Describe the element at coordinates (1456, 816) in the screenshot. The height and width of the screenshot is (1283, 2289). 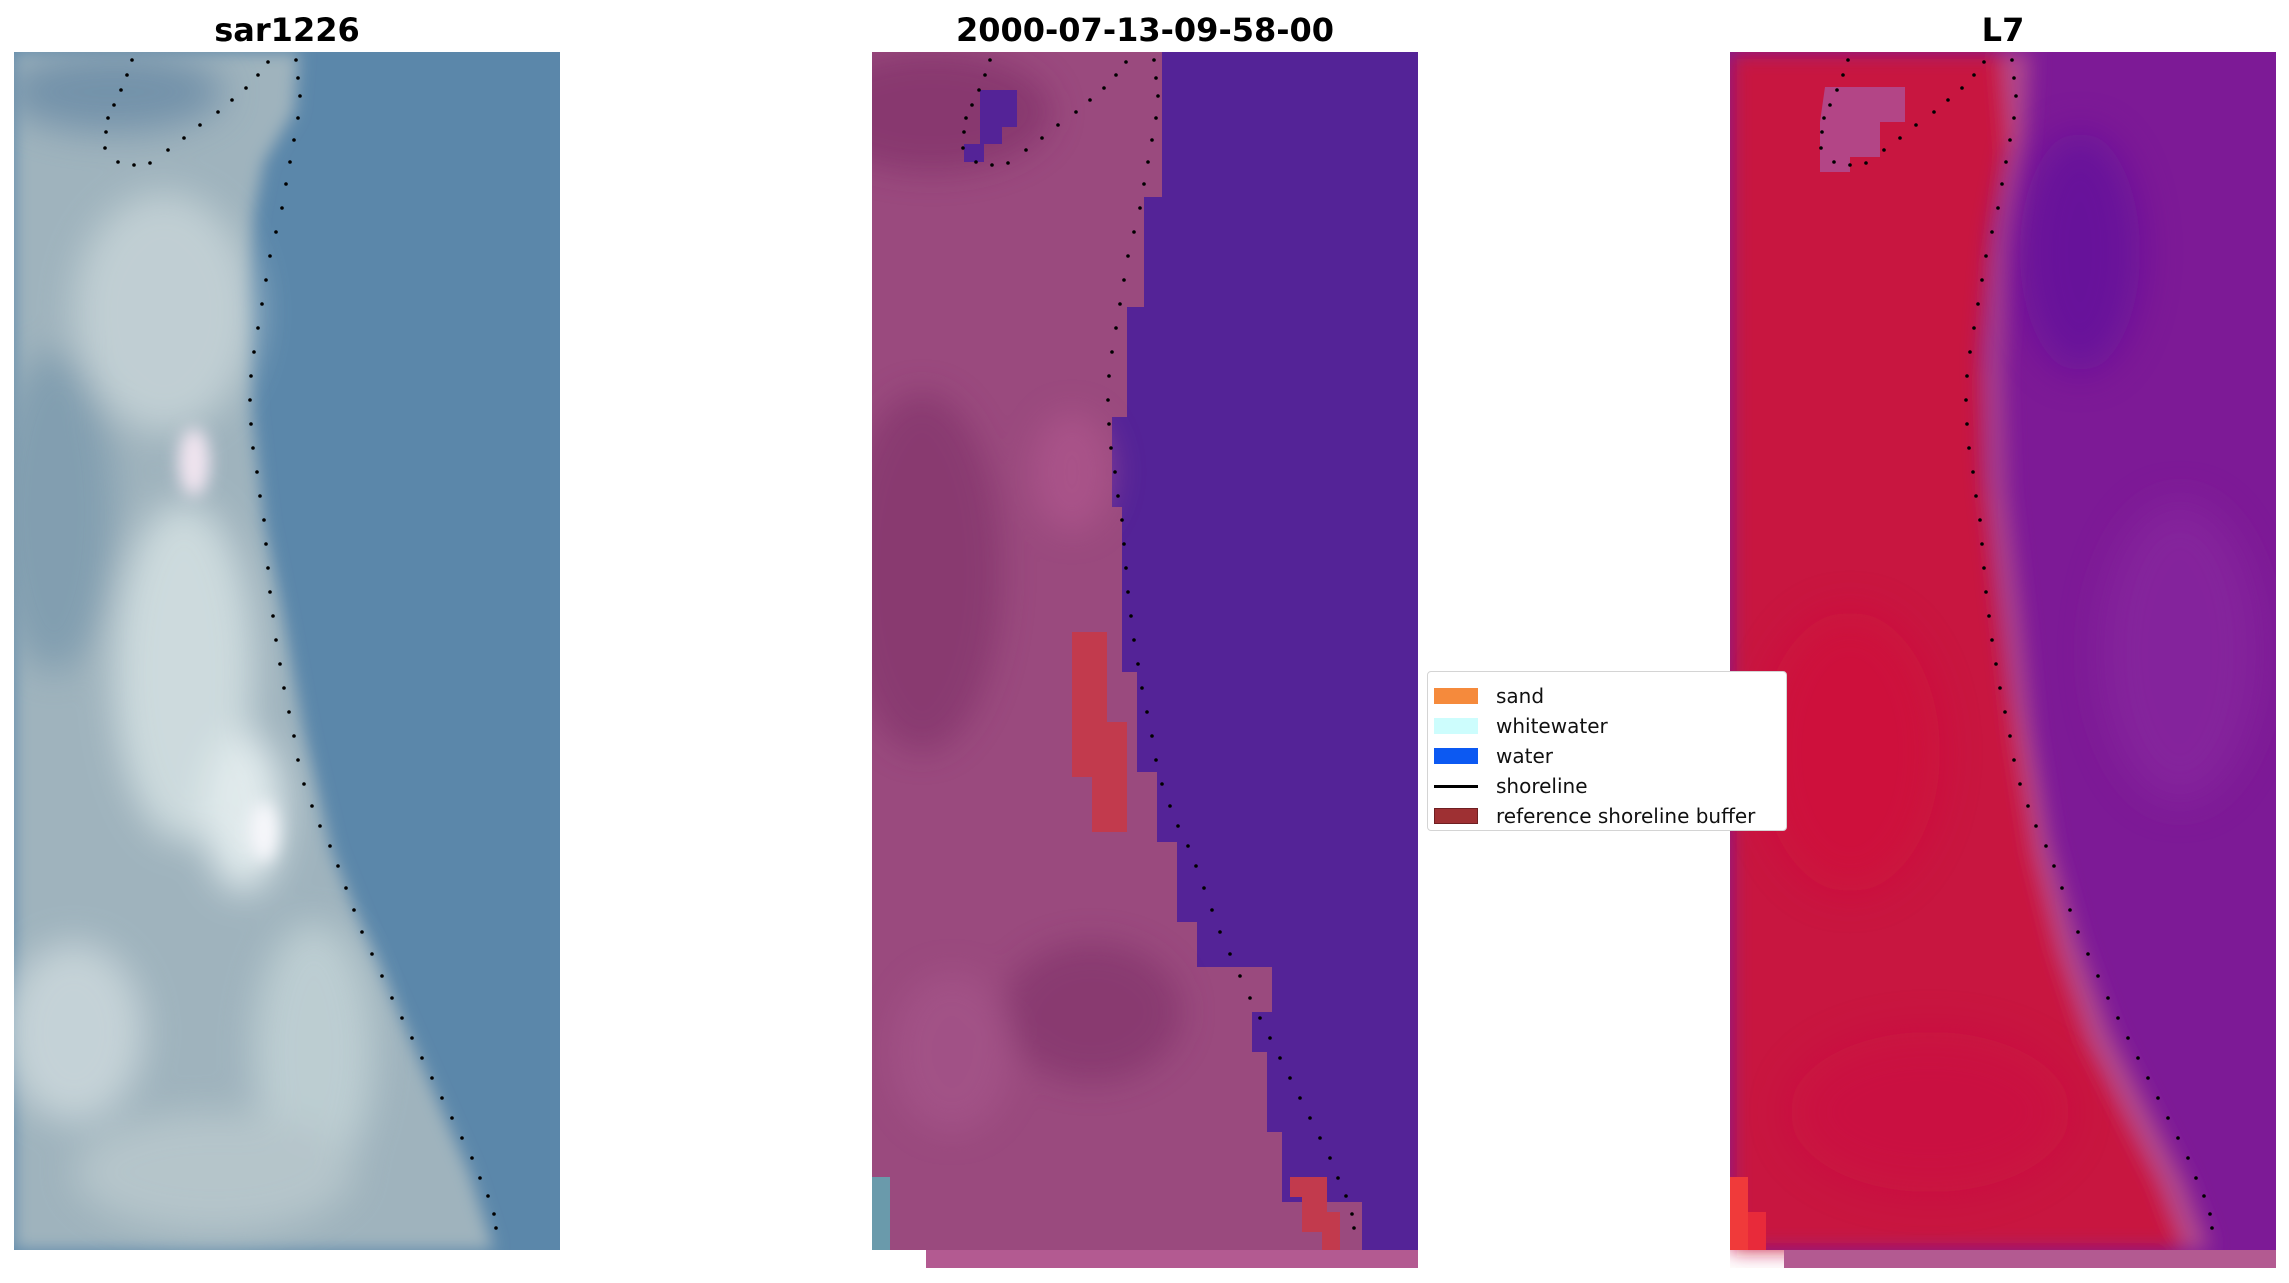
I see `reference-buffer-swatch` at that location.